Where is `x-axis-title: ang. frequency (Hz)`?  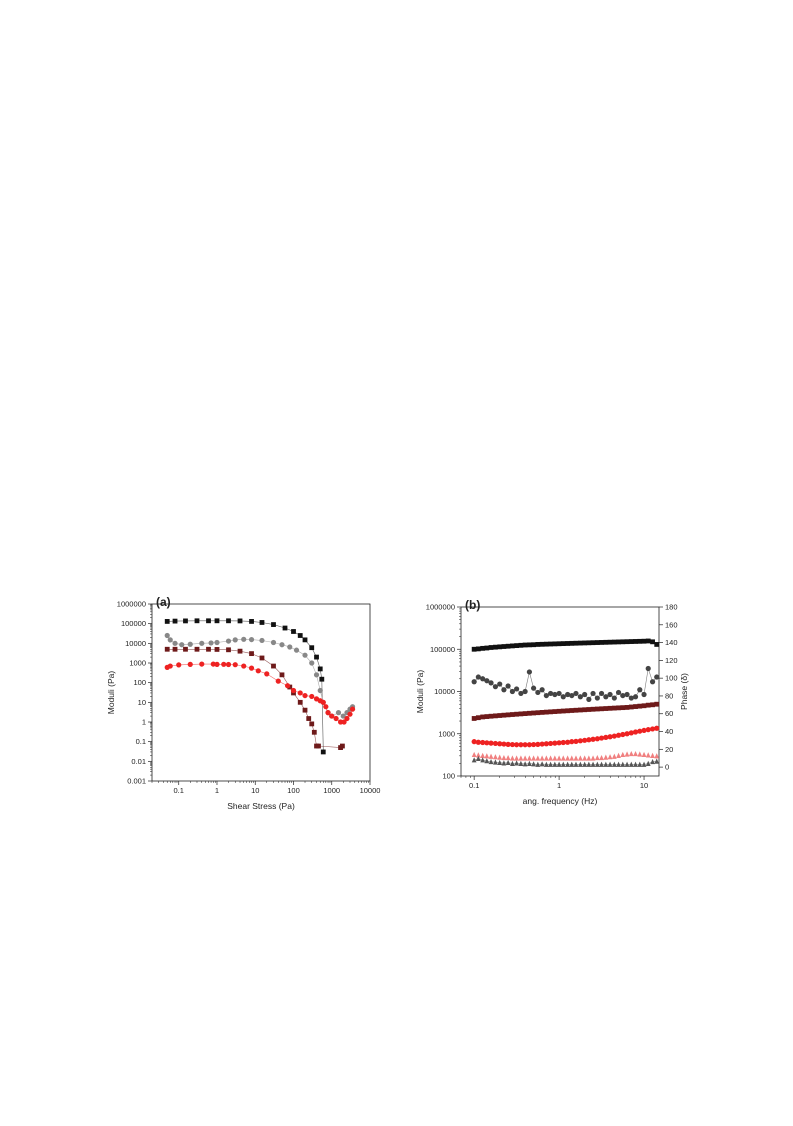
x-axis-title: ang. frequency (Hz) is located at coordinates (560, 801).